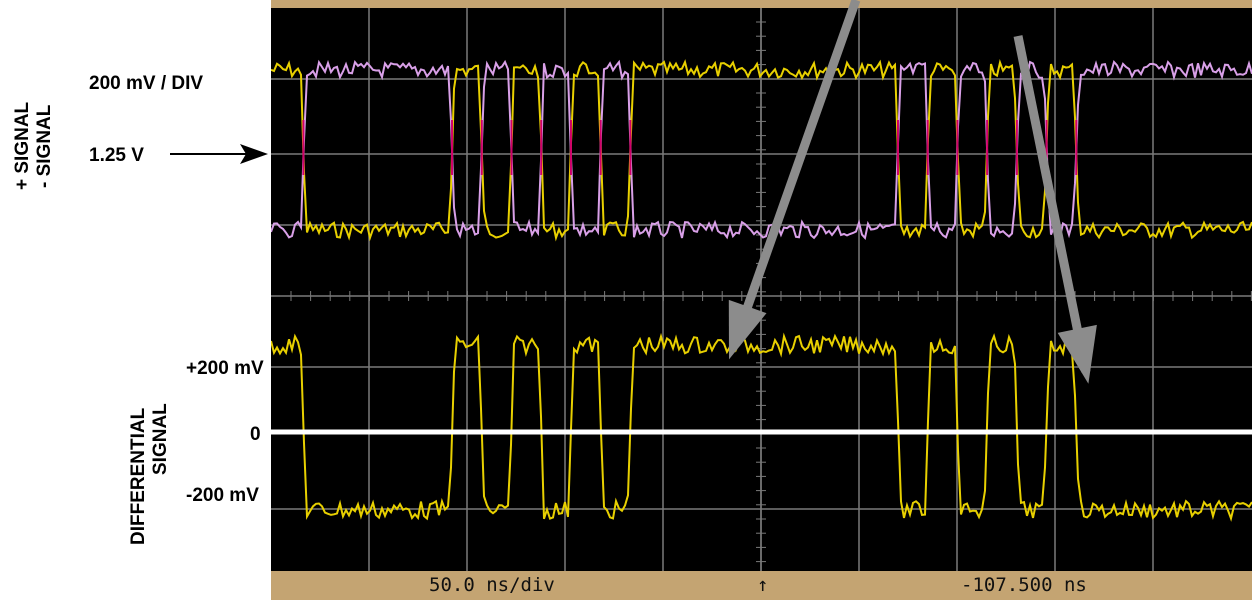 This screenshot has width=1252, height=600. Describe the element at coordinates (1024, 585) in the screenshot. I see `time-offset-readout: -107.500 ns` at that location.